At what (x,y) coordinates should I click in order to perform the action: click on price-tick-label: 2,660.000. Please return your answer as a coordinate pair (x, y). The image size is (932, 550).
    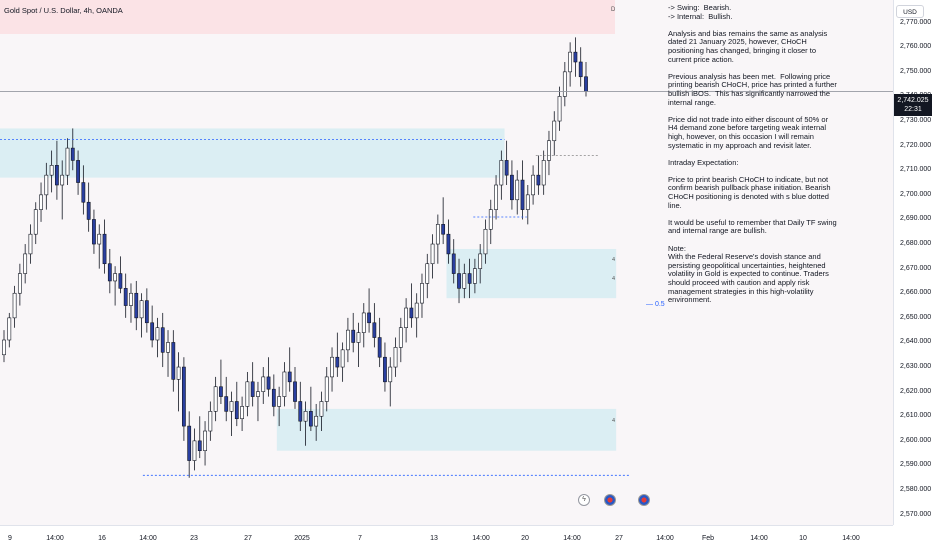
    Looking at the image, I should click on (915, 292).